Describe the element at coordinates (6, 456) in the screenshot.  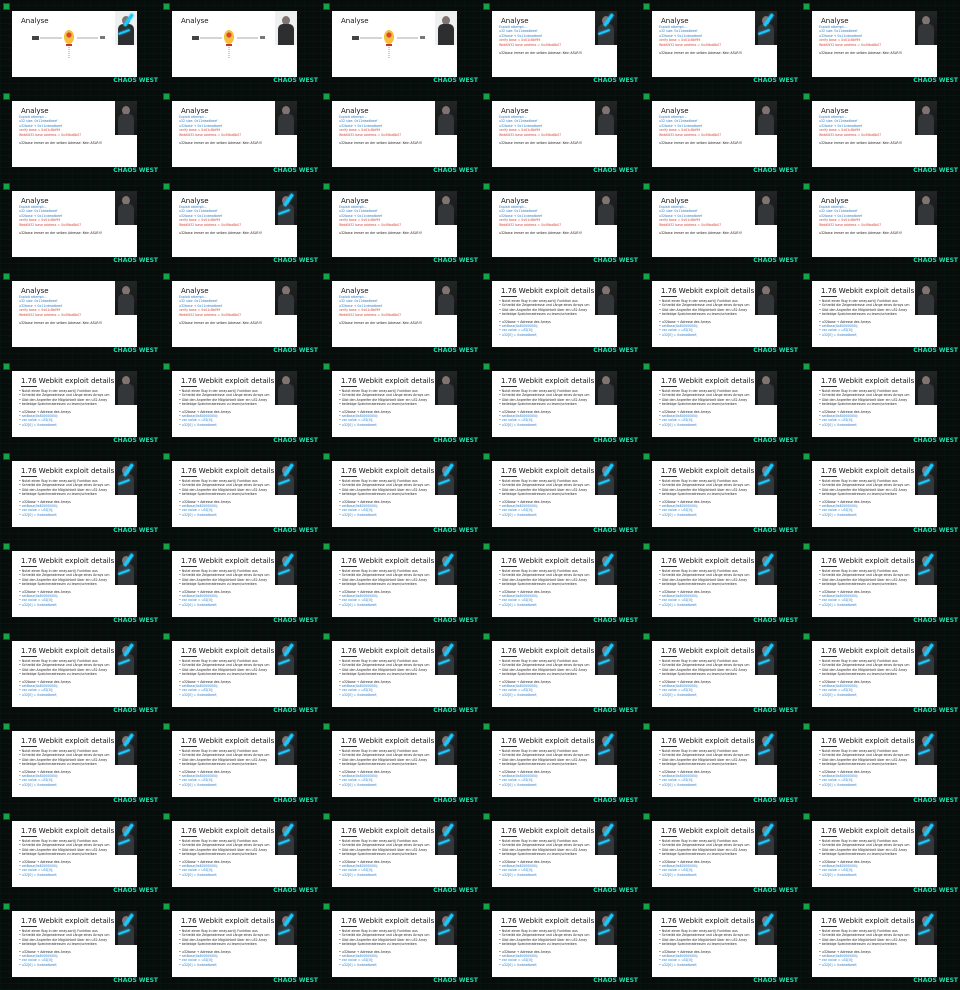
I see `chaos-west-logo-icon` at that location.